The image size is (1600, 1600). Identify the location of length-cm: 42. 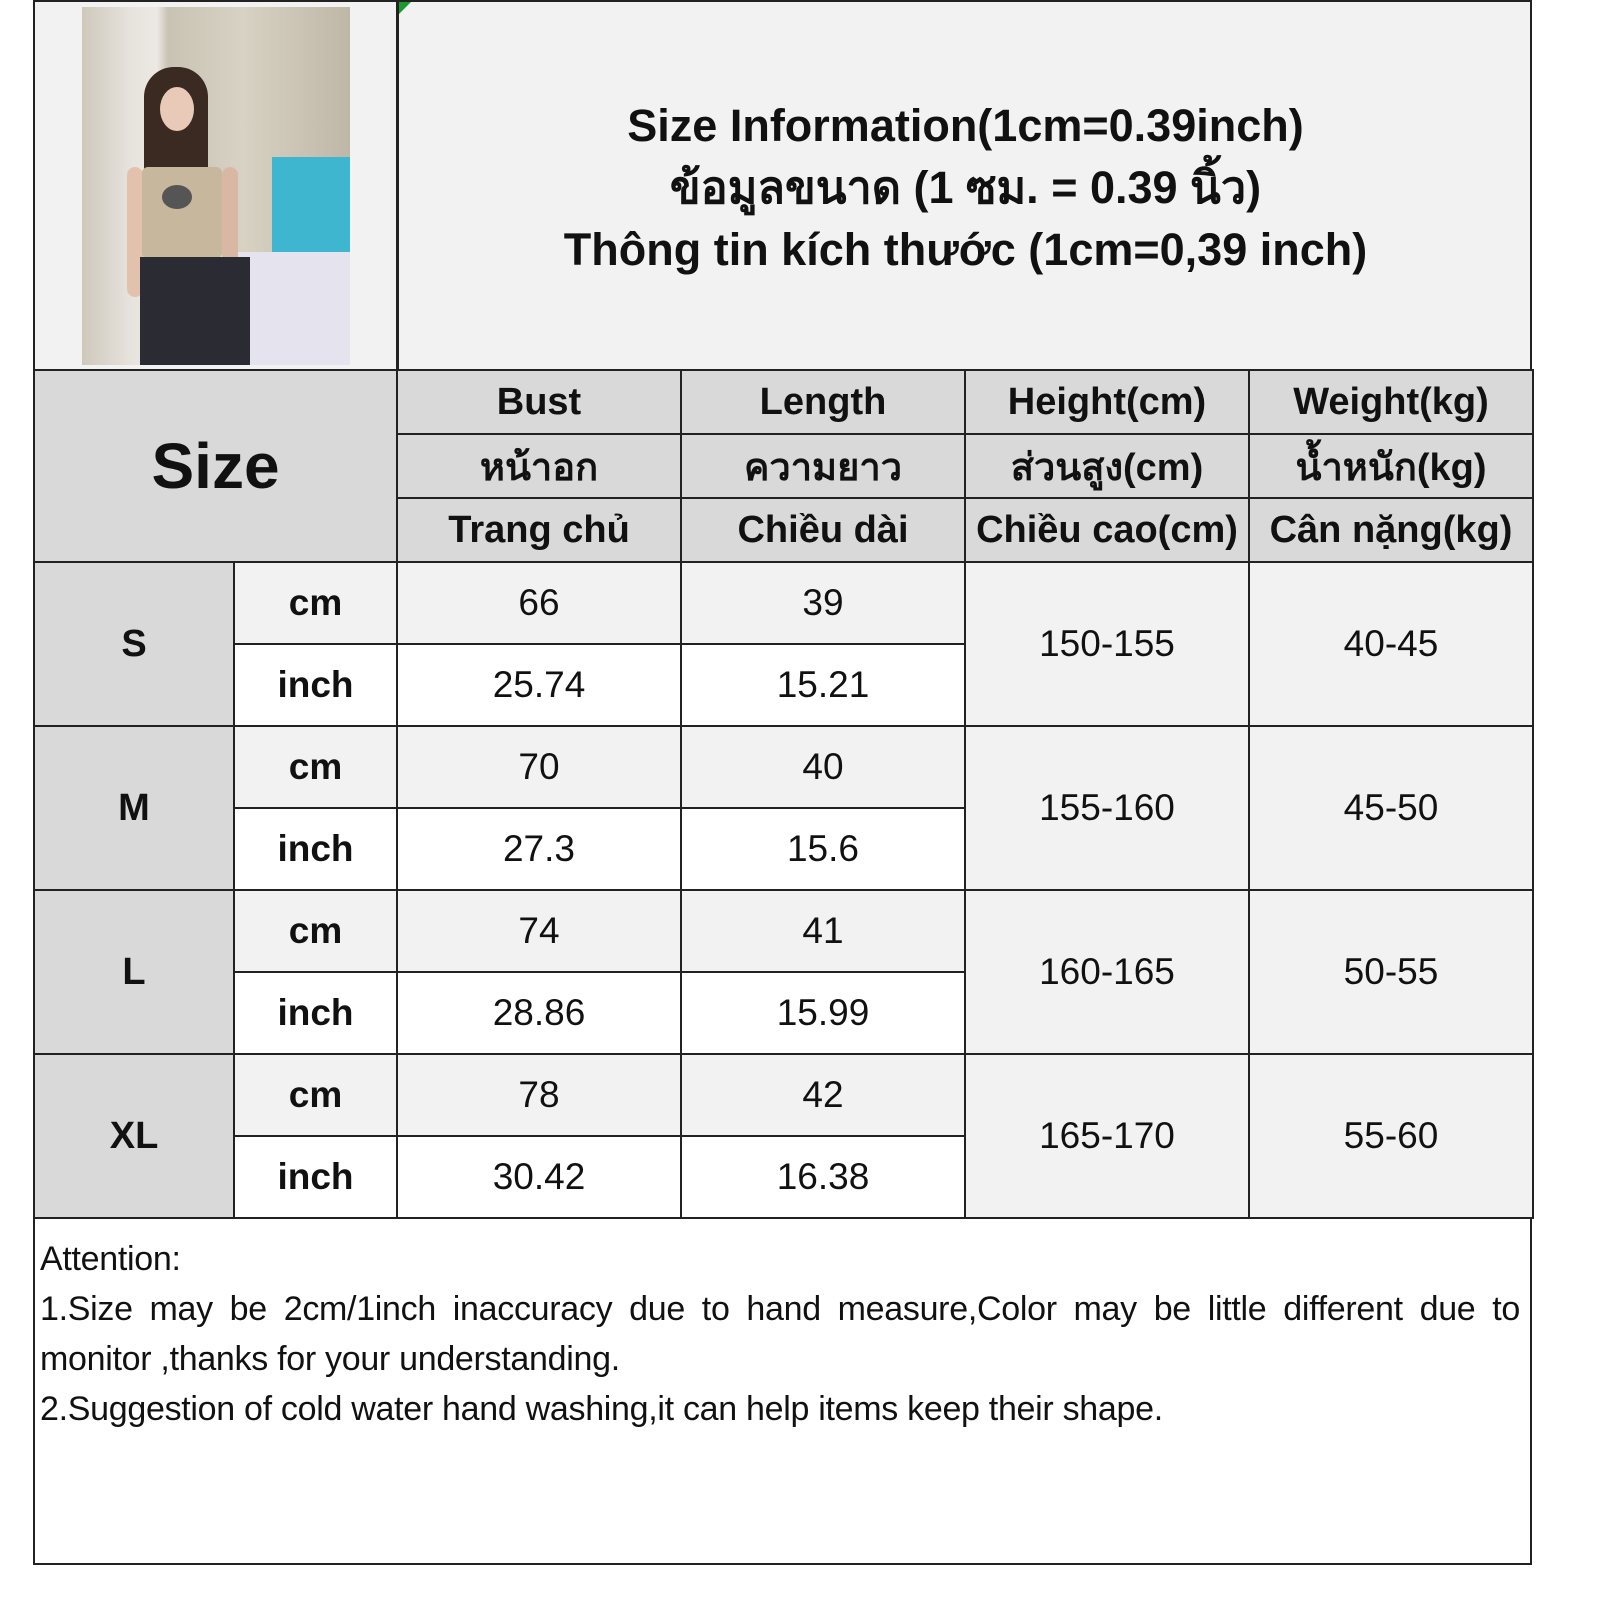
(823, 1095).